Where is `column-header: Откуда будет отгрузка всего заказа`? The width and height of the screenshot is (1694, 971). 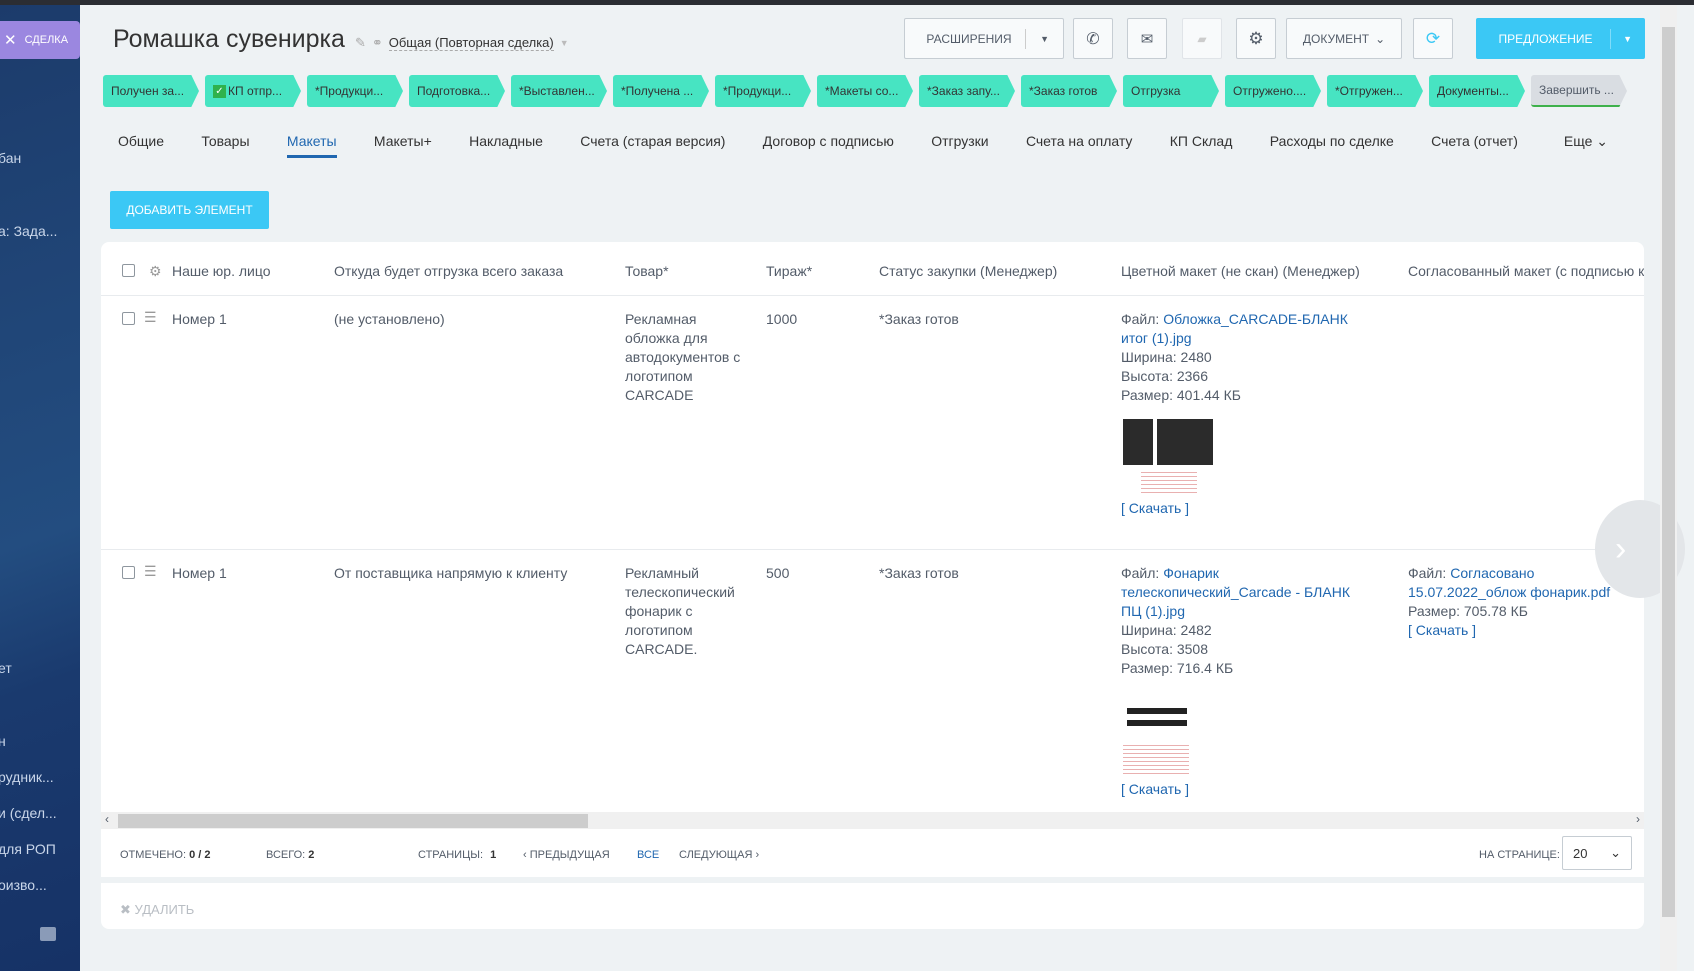 column-header: Откуда будет отгрузка всего заказа is located at coordinates (449, 271).